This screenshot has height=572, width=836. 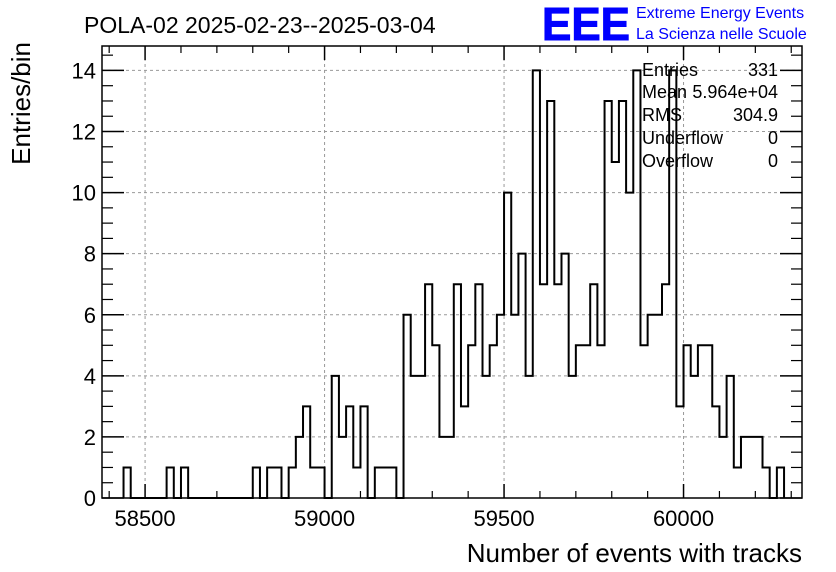 What do you see at coordinates (670, 70) in the screenshot?
I see `stats-entries-label: Entries` at bounding box center [670, 70].